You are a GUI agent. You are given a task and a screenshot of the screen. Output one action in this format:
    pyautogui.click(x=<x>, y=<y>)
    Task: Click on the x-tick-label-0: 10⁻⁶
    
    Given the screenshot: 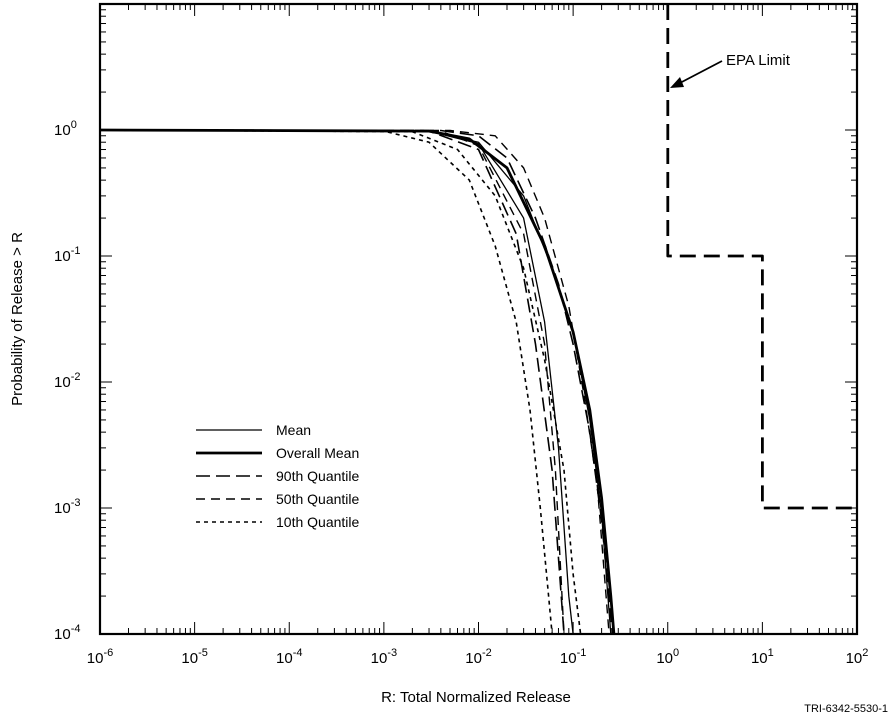 What is the action you would take?
    pyautogui.click(x=100, y=657)
    